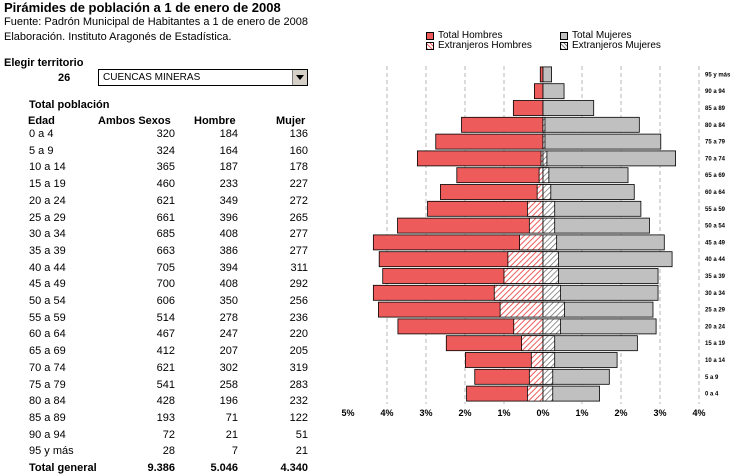 The height and width of the screenshot is (474, 737). Describe the element at coordinates (715, 210) in the screenshot. I see `age-group-label: 55 a 59` at that location.